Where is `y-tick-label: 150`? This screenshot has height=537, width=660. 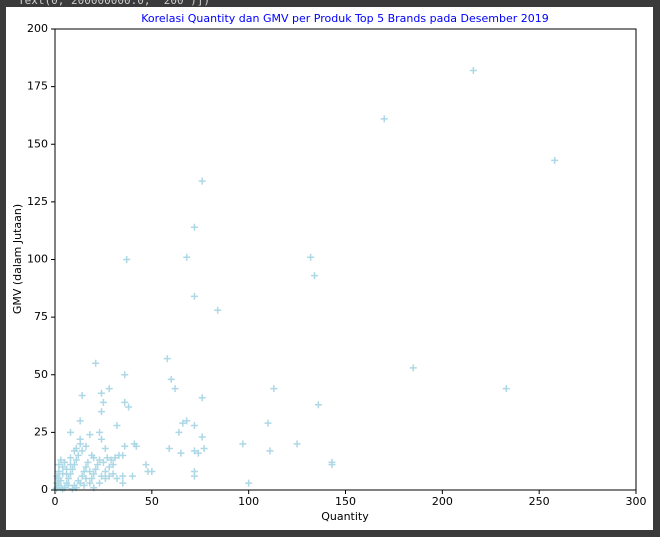 y-tick-label: 150 is located at coordinates (37, 143).